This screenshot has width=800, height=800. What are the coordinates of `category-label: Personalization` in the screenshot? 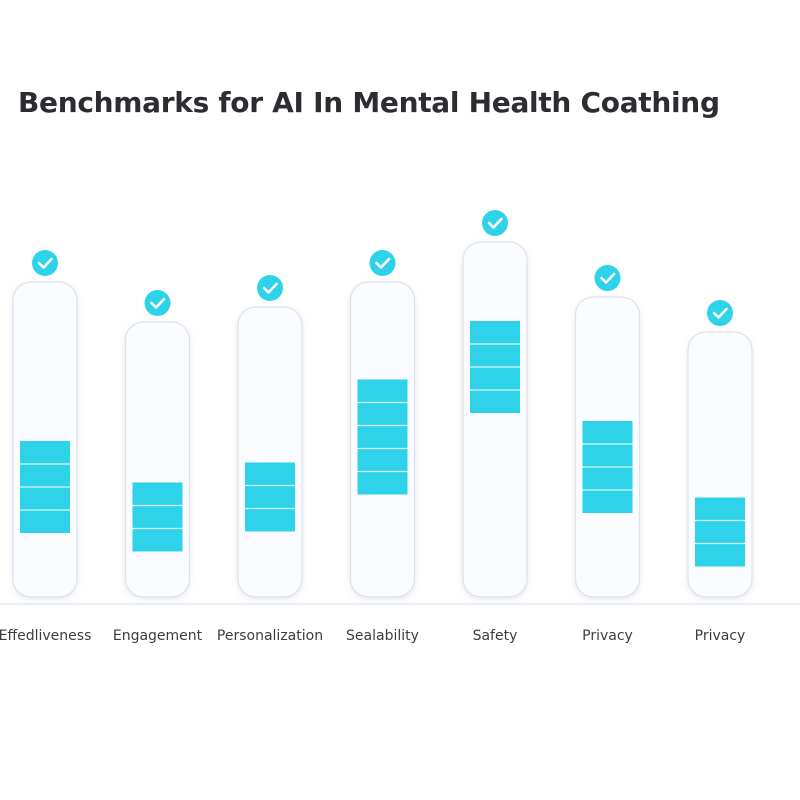 It's located at (270, 636).